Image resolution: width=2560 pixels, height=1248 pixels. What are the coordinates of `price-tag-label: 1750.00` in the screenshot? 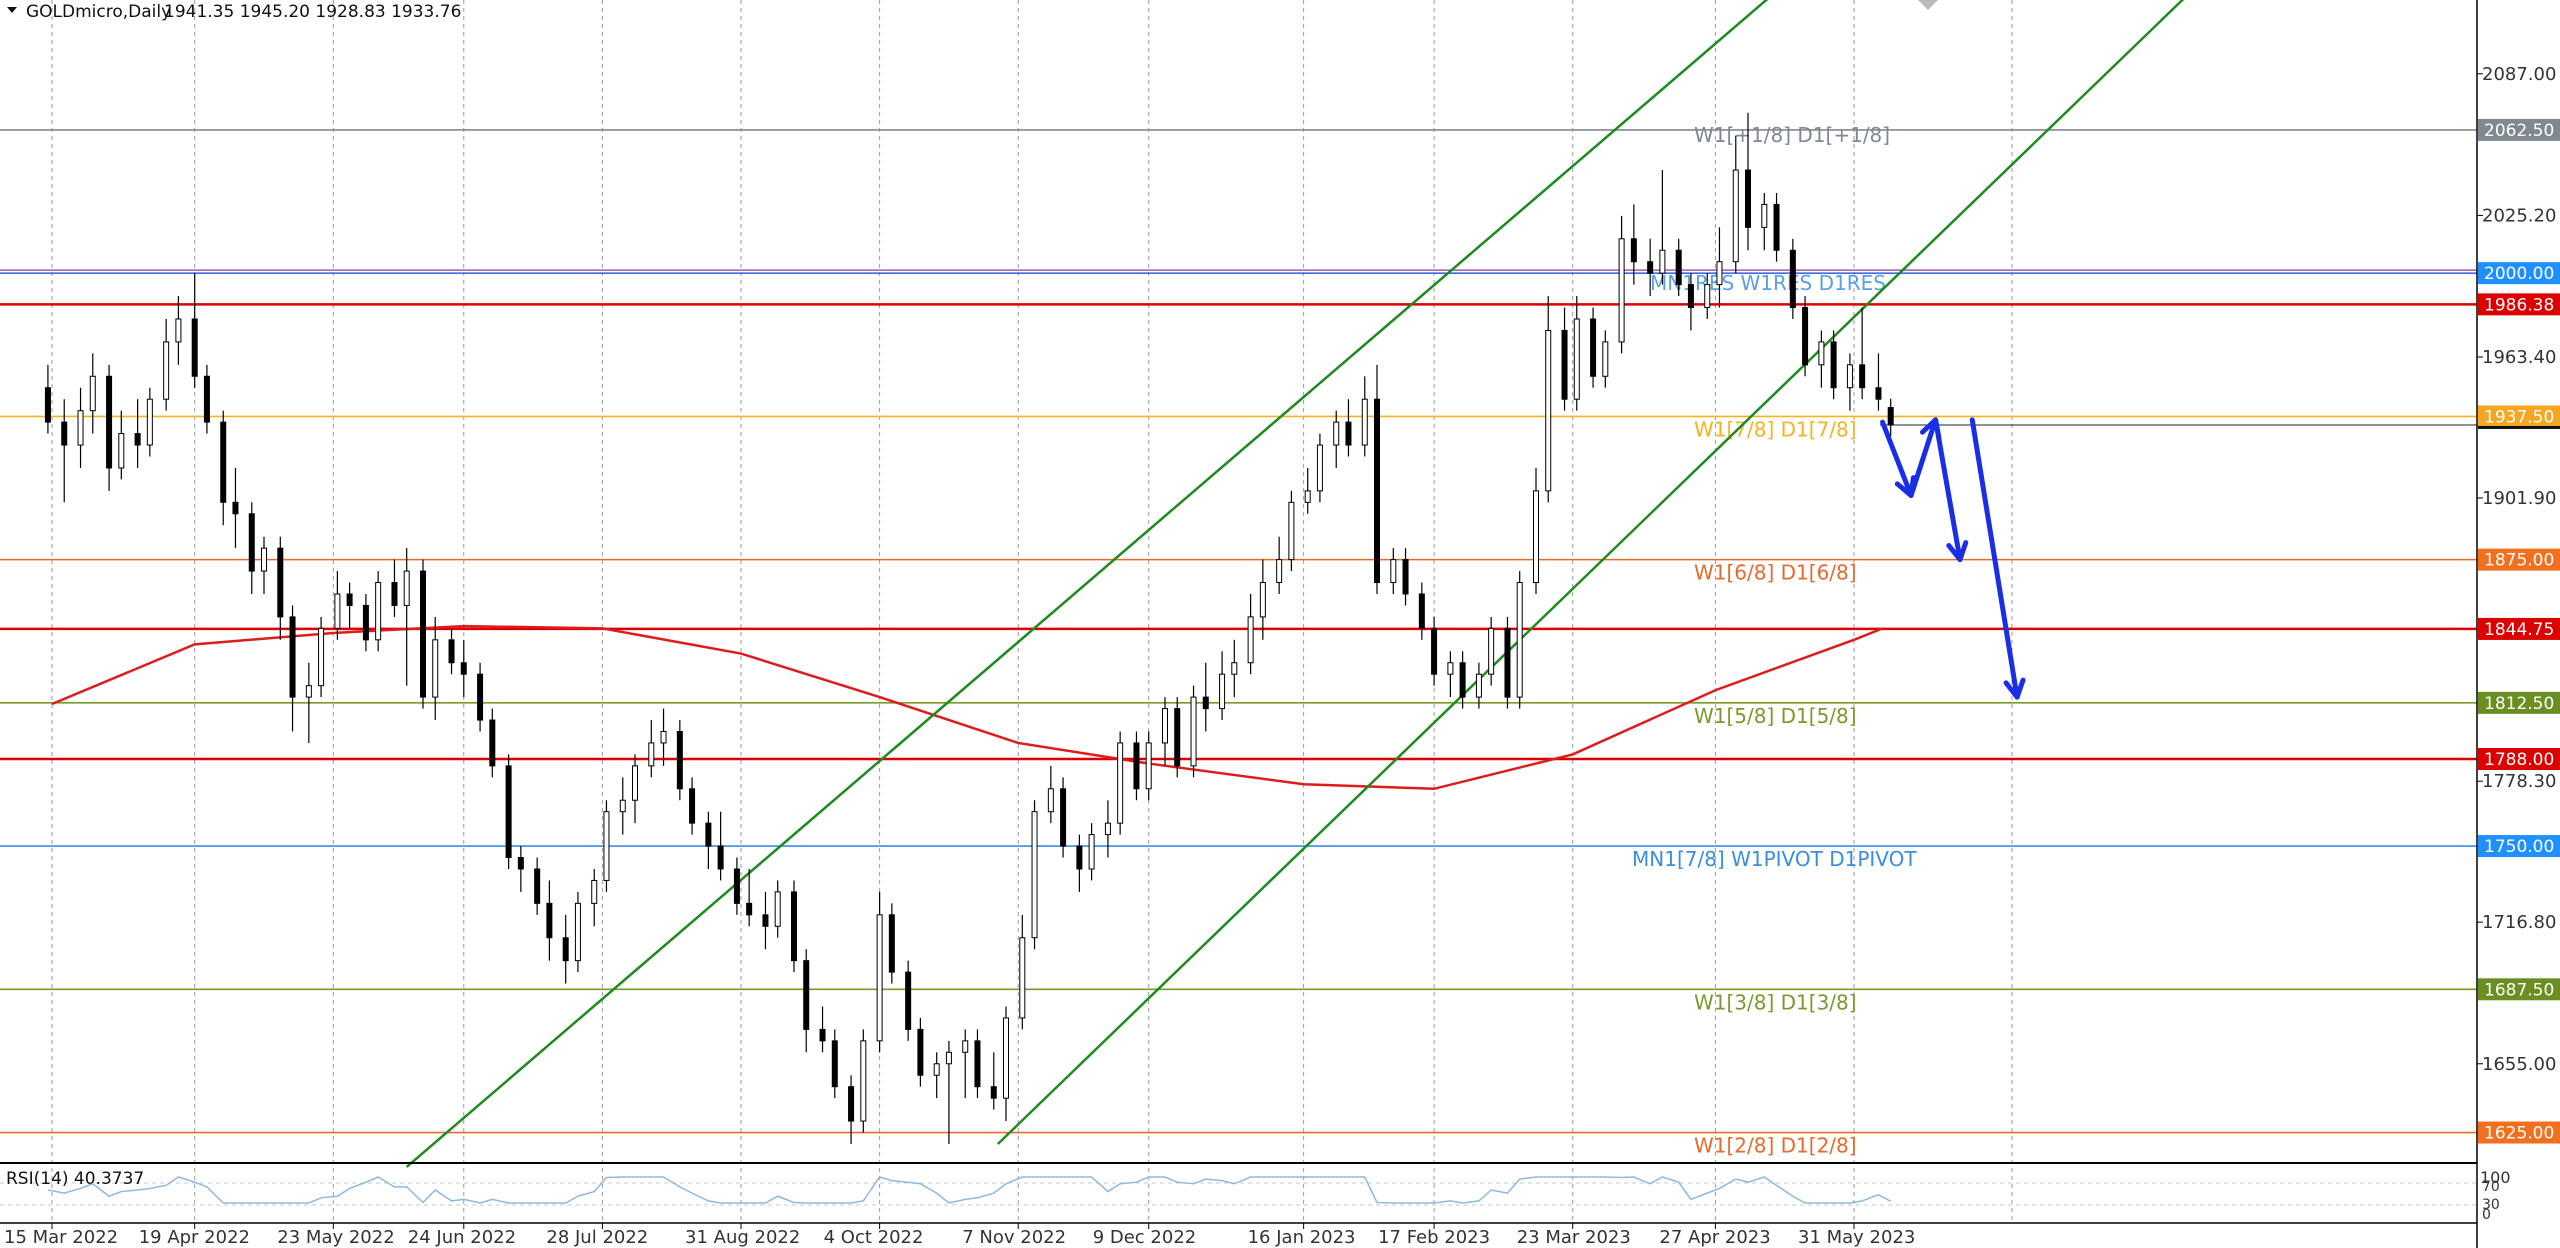 It's located at (2519, 847).